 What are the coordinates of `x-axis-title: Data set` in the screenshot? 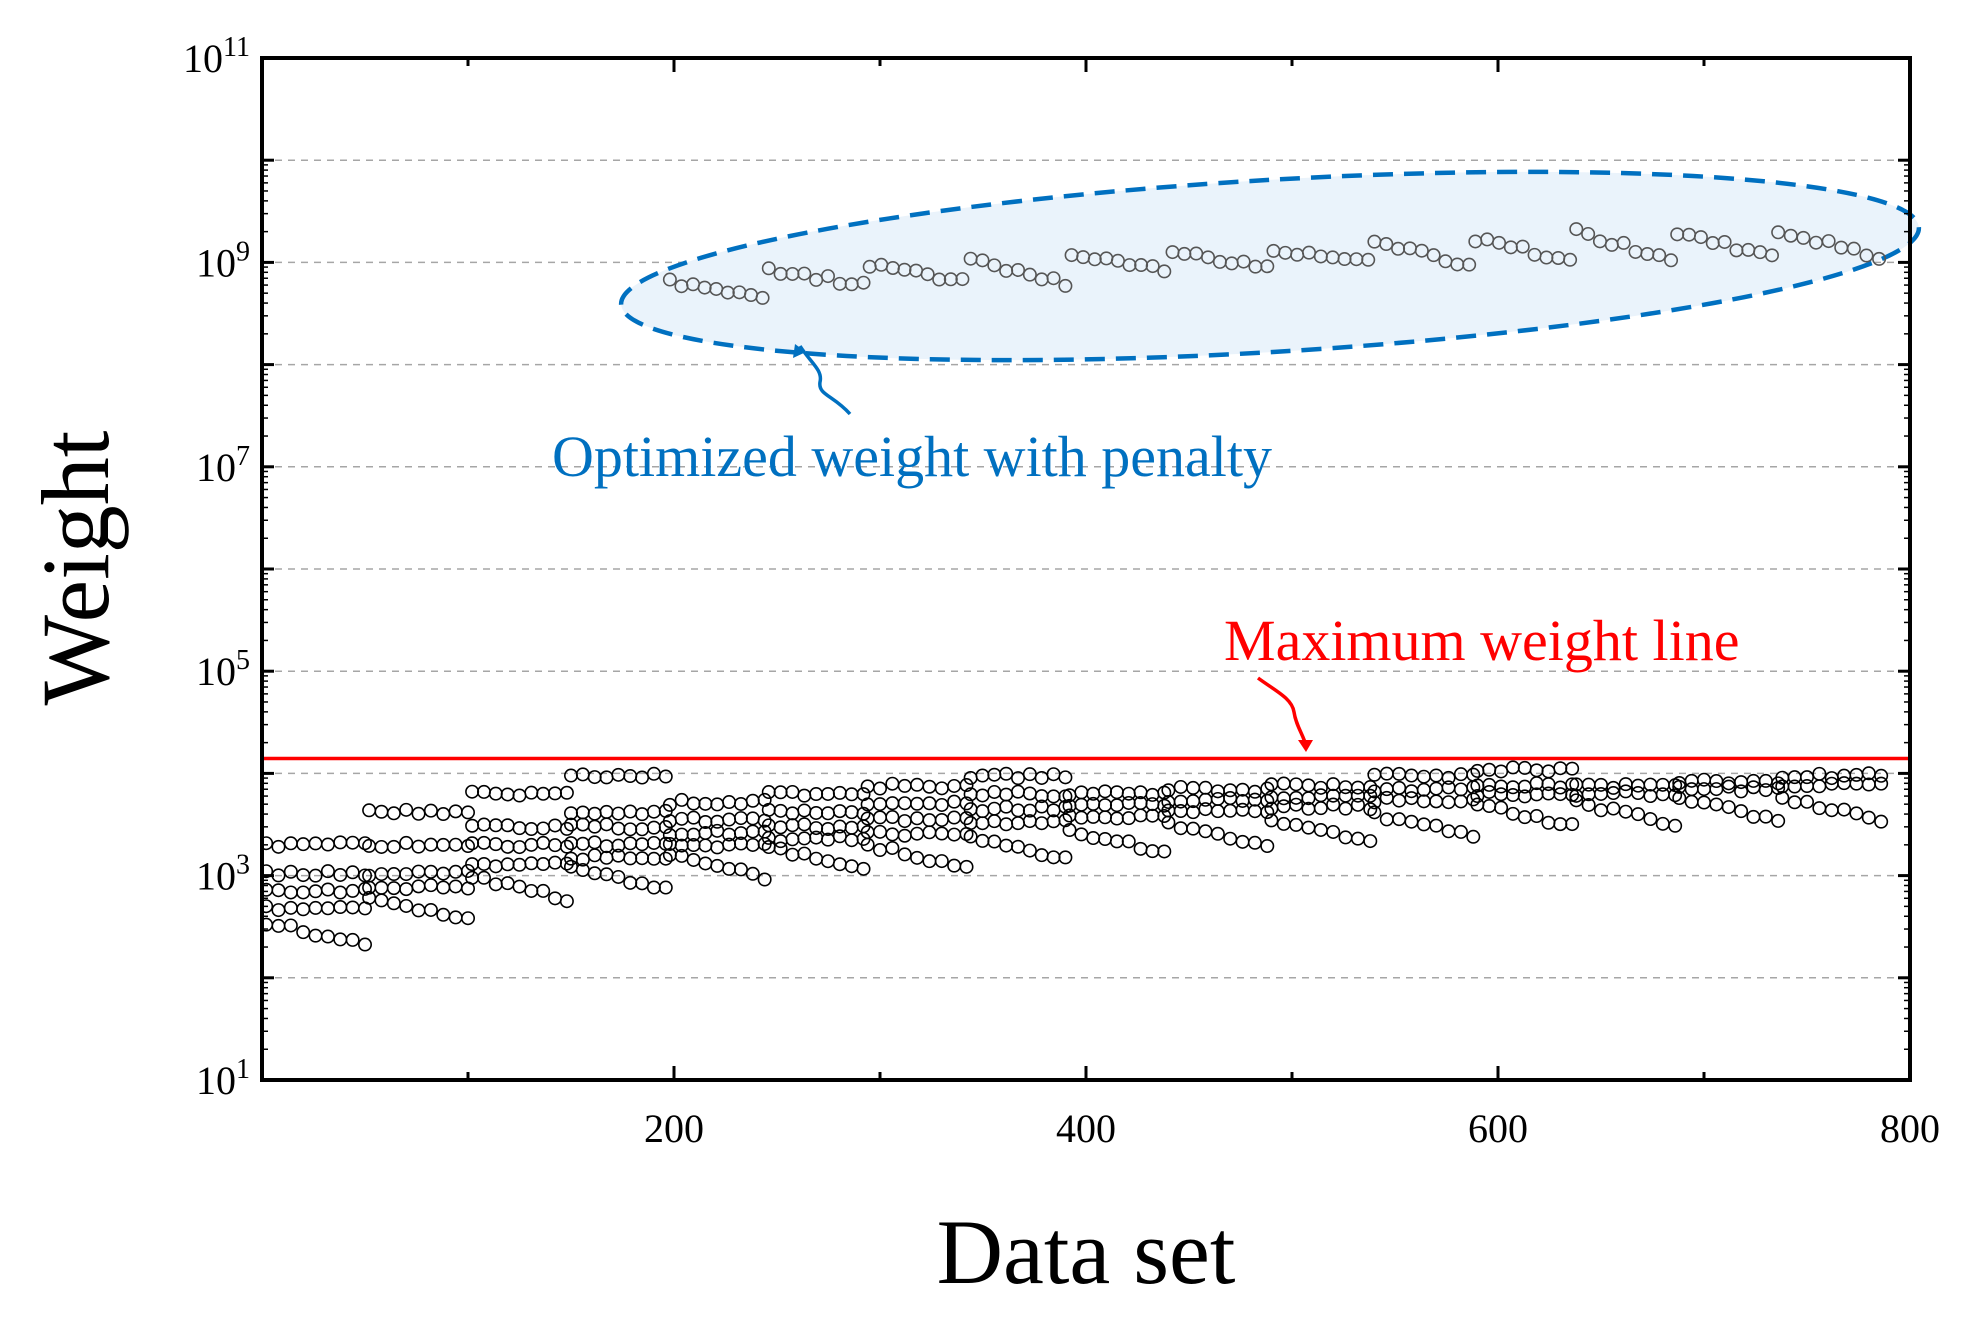 It's located at (1086, 1252).